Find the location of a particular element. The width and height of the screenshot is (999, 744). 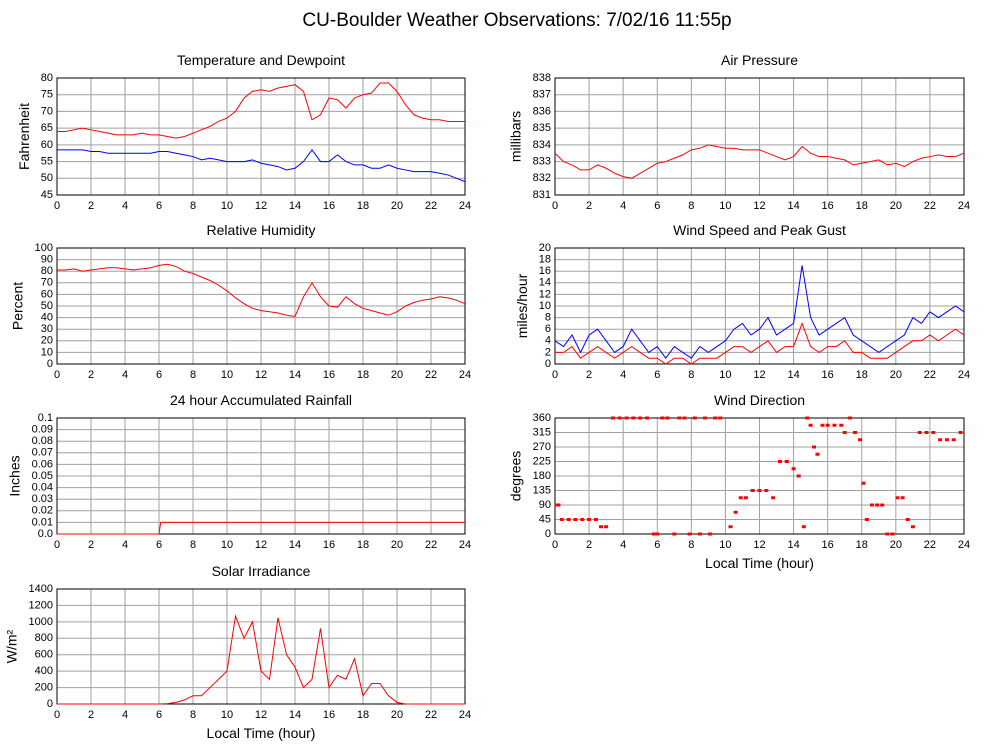

y-tick-label: 45 is located at coordinates (47, 195).